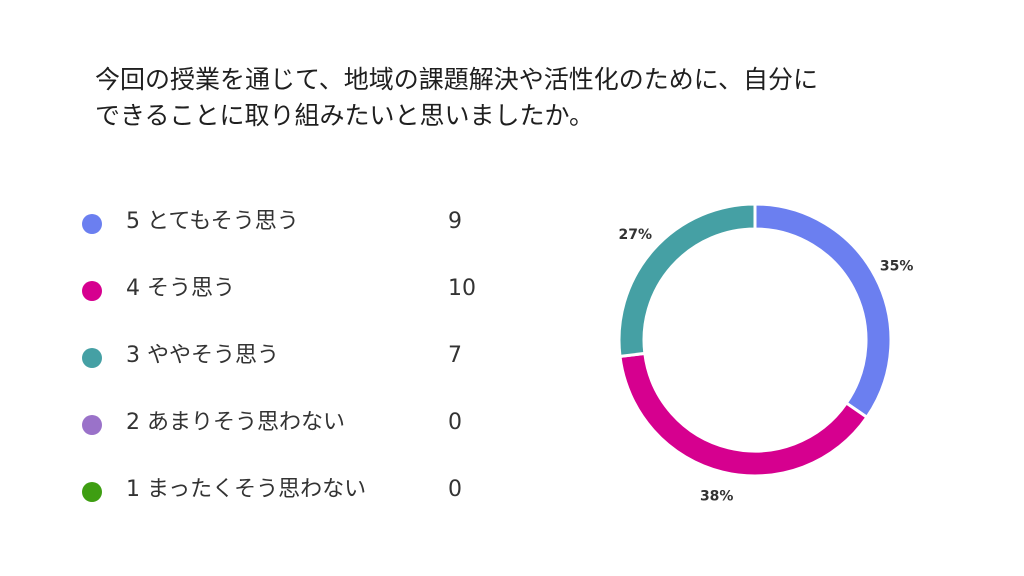 This screenshot has width=1024, height=576. Describe the element at coordinates (455, 355) in the screenshot. I see `legend-count-3: 7` at that location.